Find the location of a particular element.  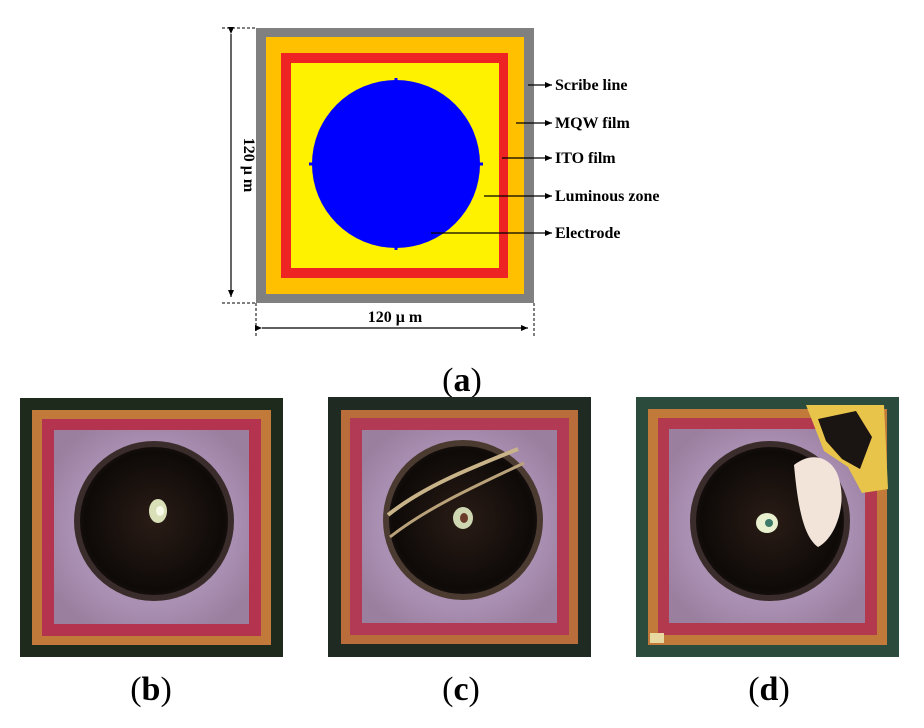

dim-label-vertical: 120 μ m is located at coordinates (248, 165).